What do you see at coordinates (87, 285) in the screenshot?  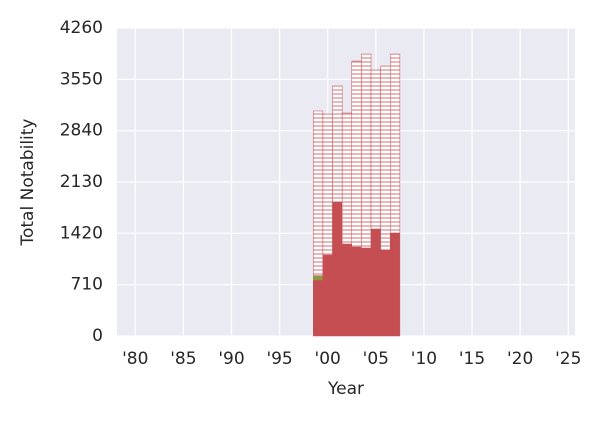 I see `y-tick-label: 710` at bounding box center [87, 285].